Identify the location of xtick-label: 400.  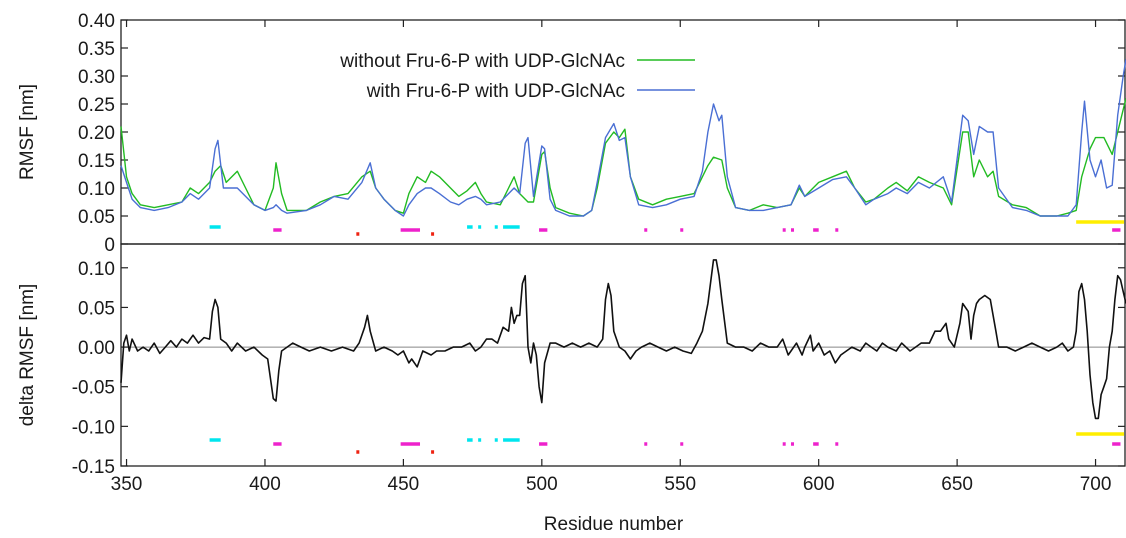
(265, 484).